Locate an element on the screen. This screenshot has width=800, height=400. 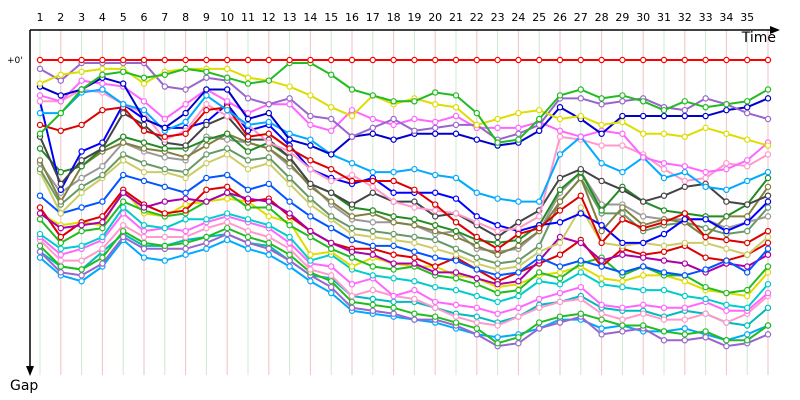
x-tick-label: 19 is located at coordinates (414, 17).